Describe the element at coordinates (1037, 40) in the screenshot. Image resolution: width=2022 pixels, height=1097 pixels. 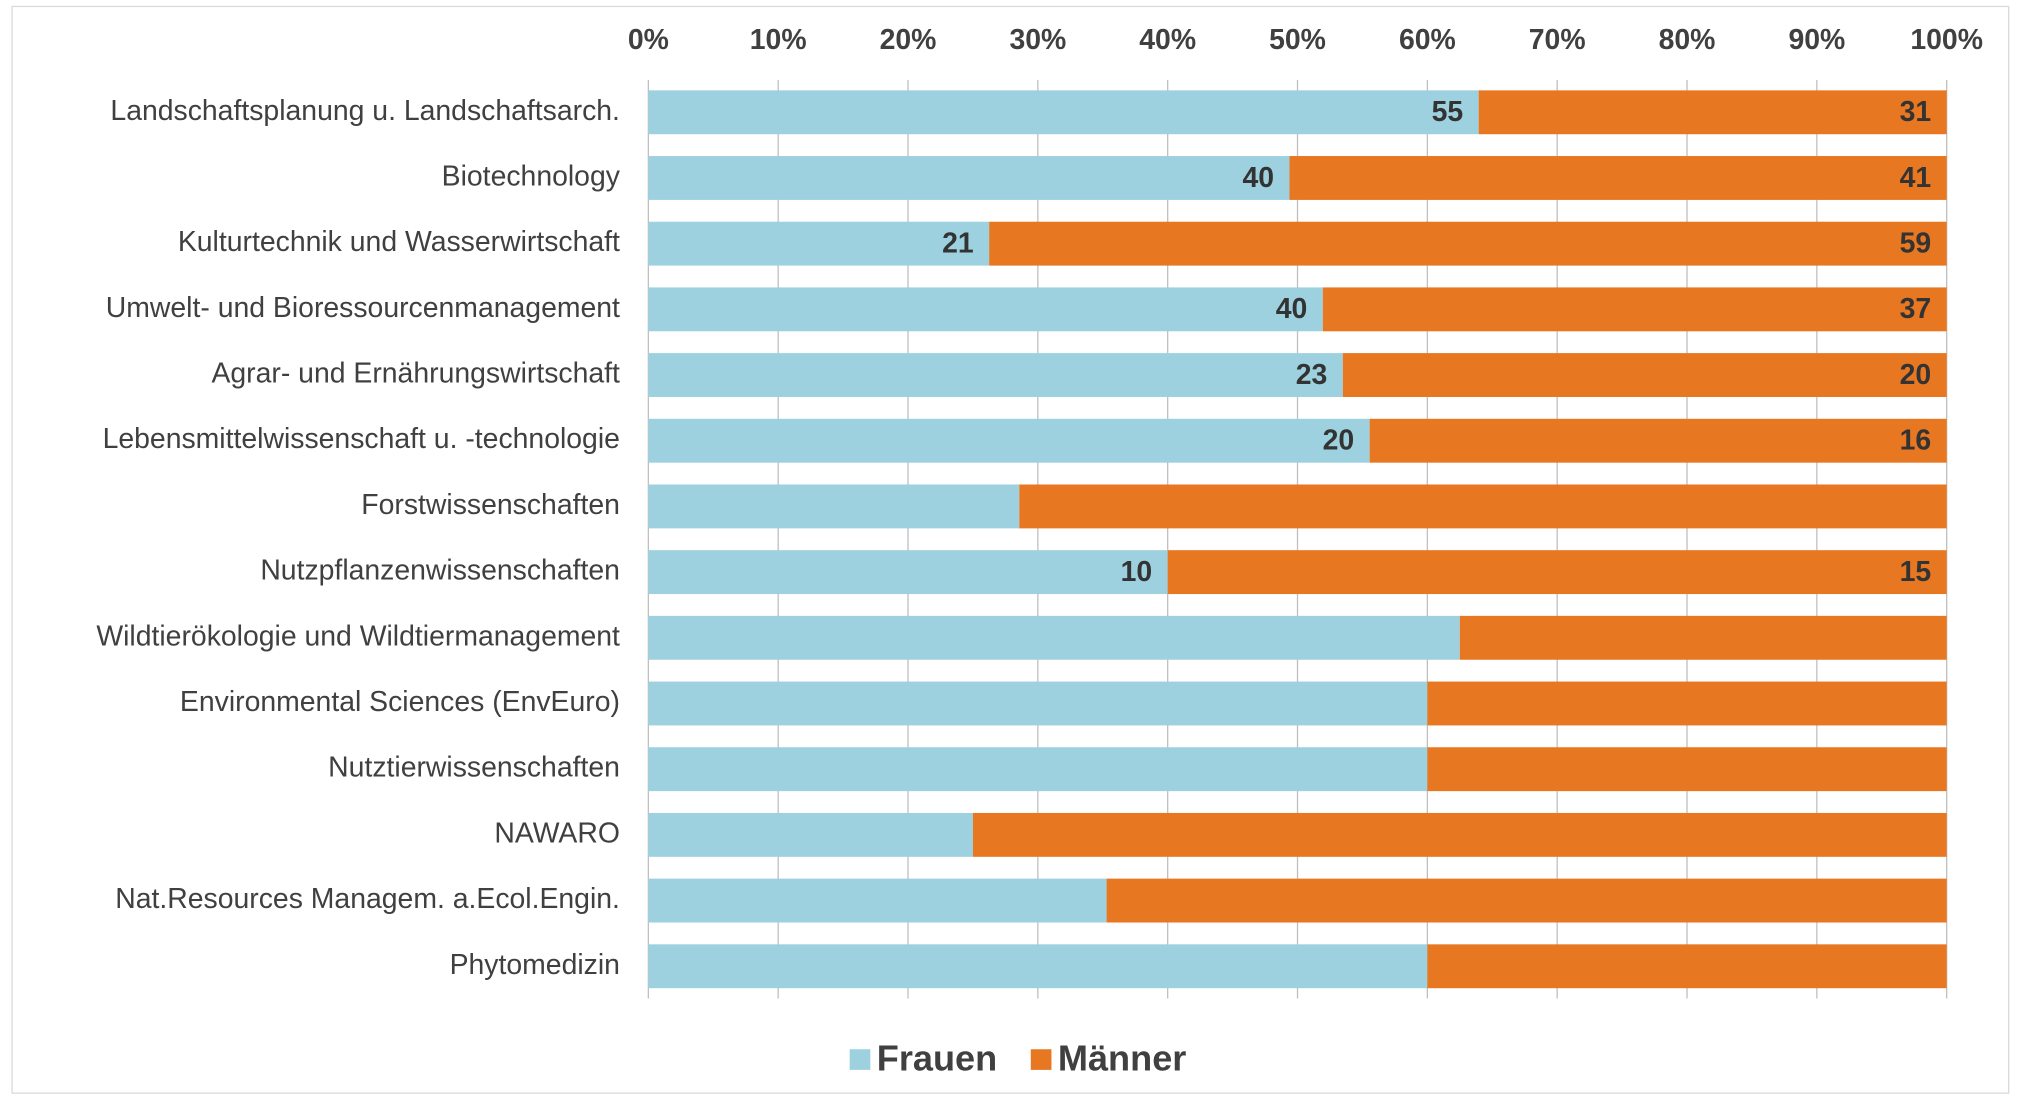
I see `x-tick-label: 30%` at that location.